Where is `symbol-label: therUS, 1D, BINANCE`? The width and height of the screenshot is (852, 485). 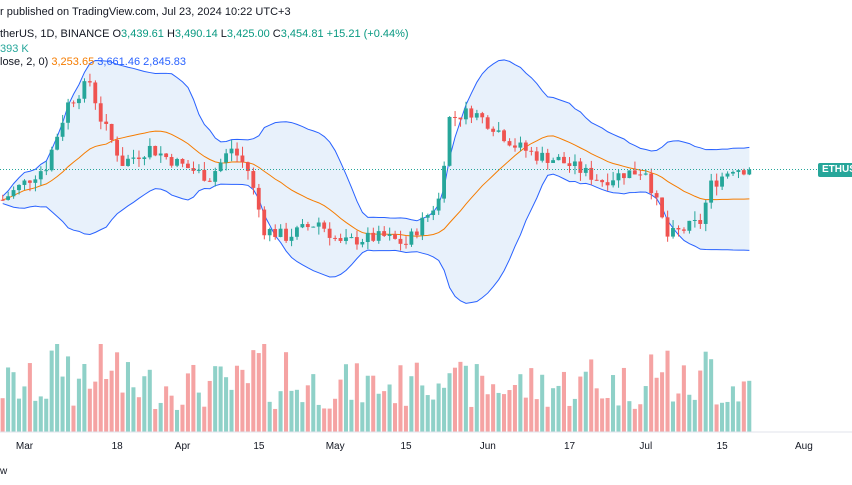 symbol-label: therUS, 1D, BINANCE is located at coordinates (55, 34).